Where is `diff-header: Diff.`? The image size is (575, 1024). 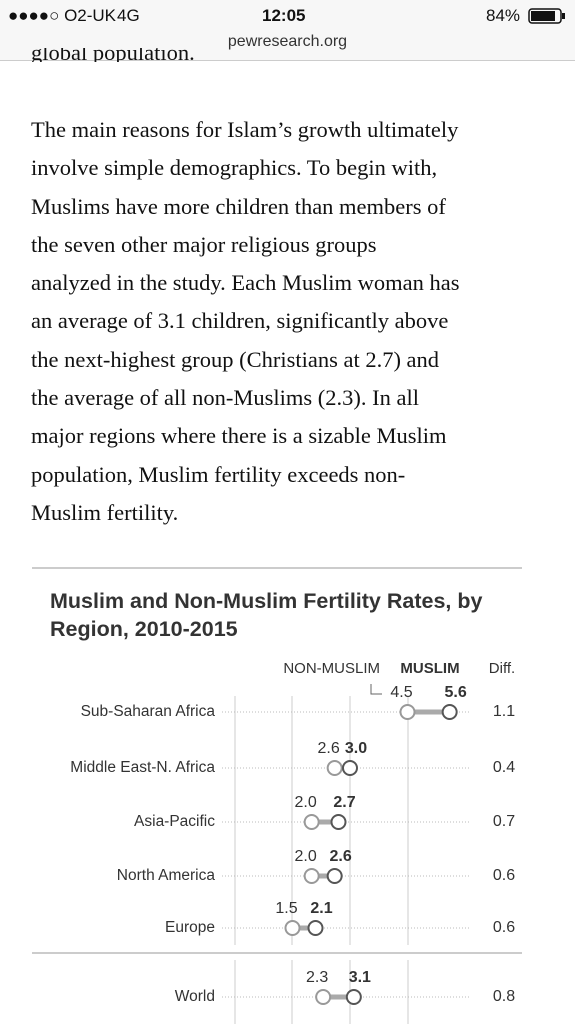
diff-header: Diff. is located at coordinates (502, 668).